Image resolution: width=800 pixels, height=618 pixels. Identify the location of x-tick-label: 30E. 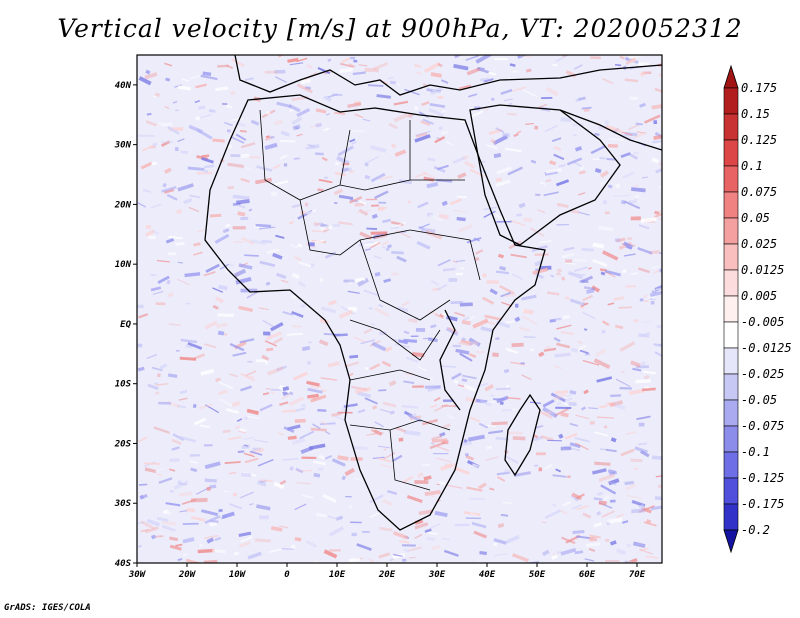
(437, 575).